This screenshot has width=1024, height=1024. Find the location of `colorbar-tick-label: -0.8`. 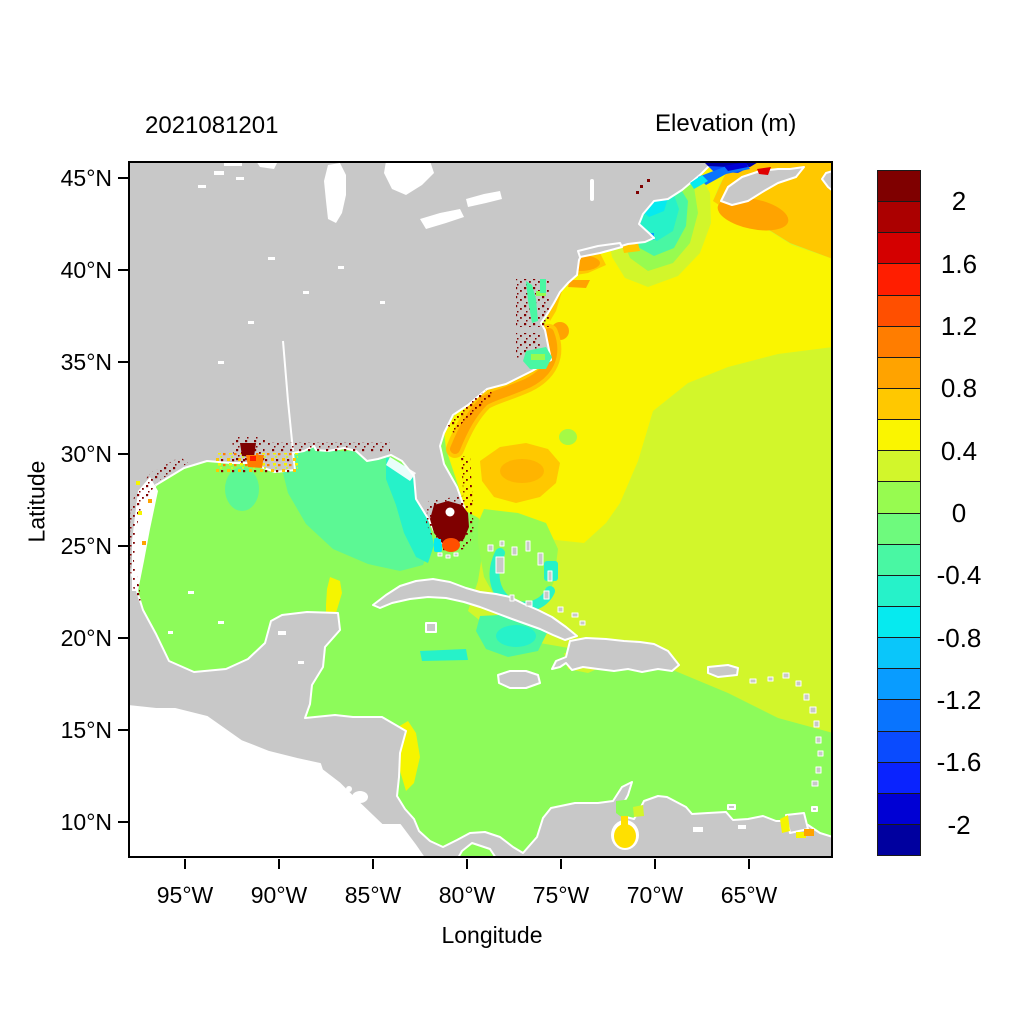

colorbar-tick-label: -0.8 is located at coordinates (959, 637).